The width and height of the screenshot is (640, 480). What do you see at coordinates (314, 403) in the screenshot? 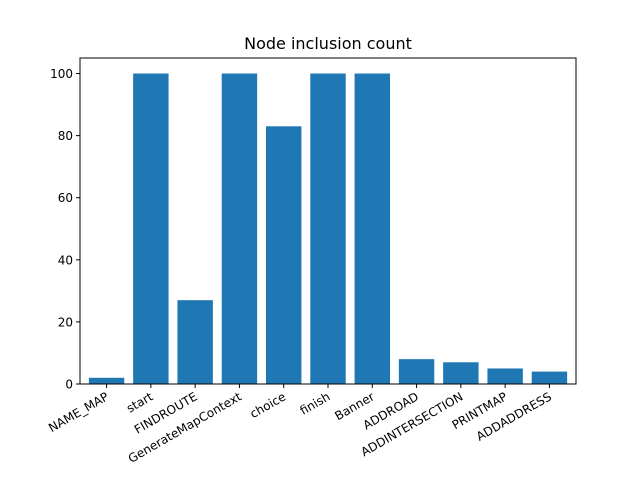
I see `x-tick-label: finish` at bounding box center [314, 403].